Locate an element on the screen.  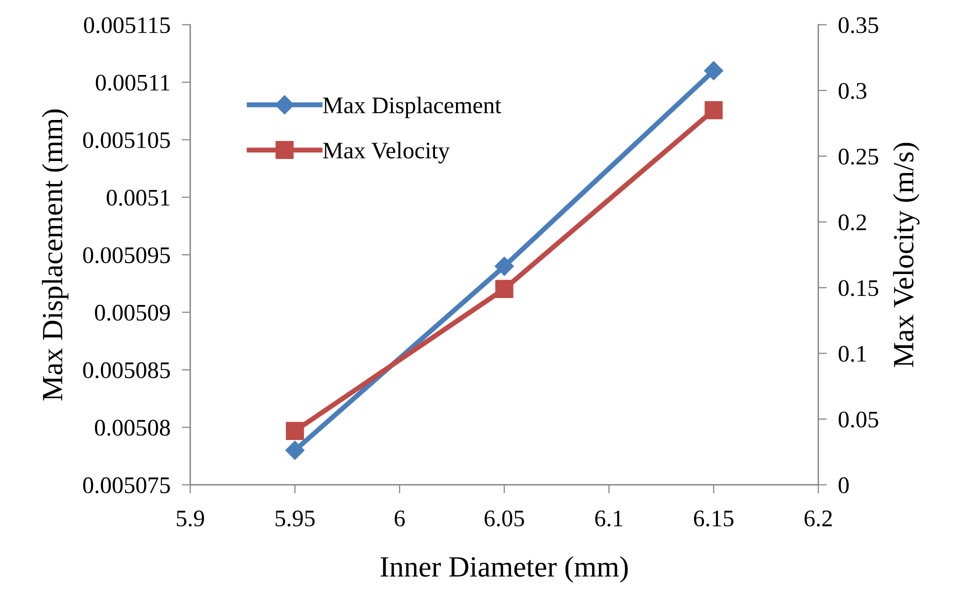
y2-tick-label: 0.2 is located at coordinates (852, 222).